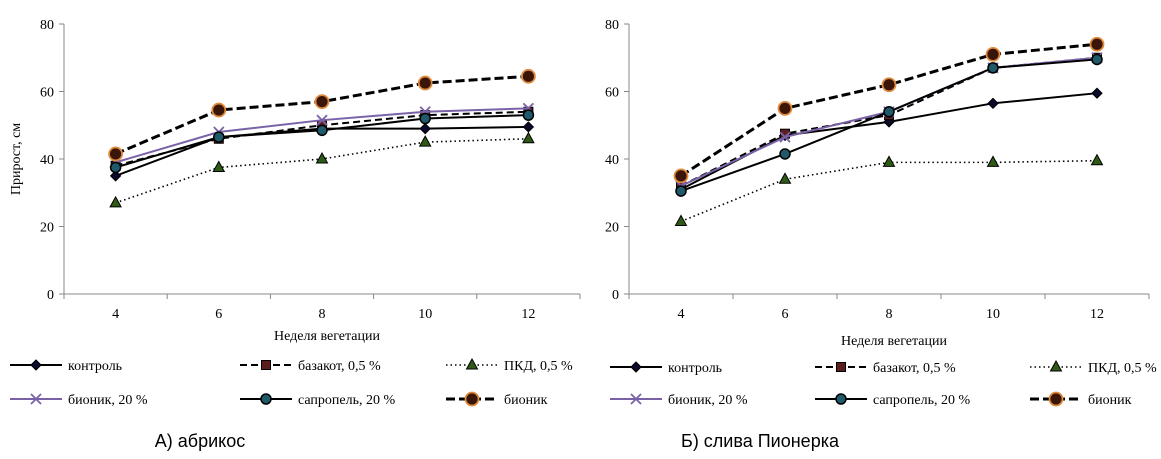 The width and height of the screenshot is (1161, 459). Describe the element at coordinates (16, 159) in the screenshot. I see `y-axis-title: Прирост, см` at that location.